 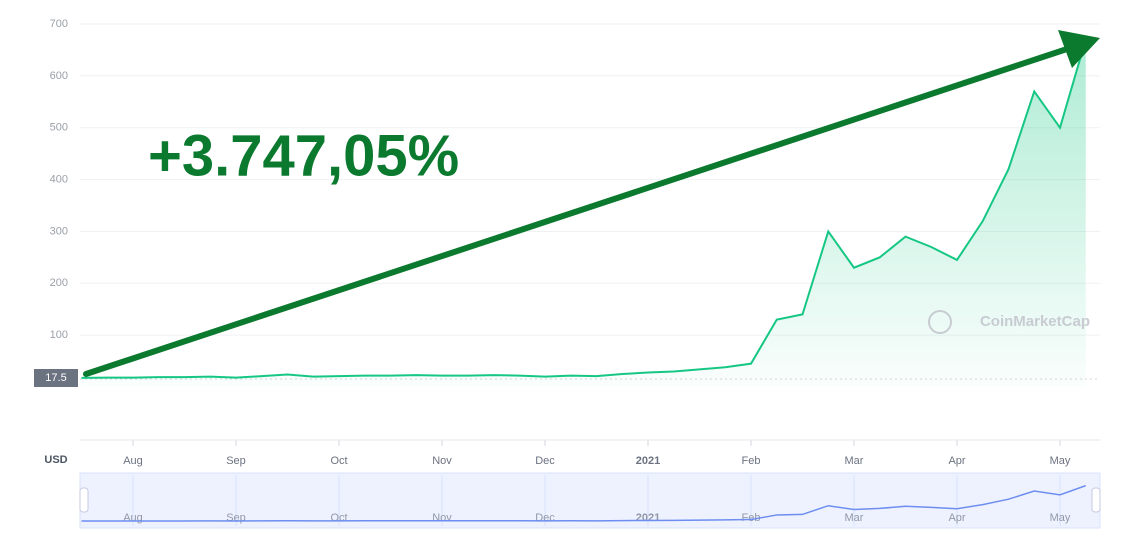 I want to click on navigator, so click(x=590, y=500).